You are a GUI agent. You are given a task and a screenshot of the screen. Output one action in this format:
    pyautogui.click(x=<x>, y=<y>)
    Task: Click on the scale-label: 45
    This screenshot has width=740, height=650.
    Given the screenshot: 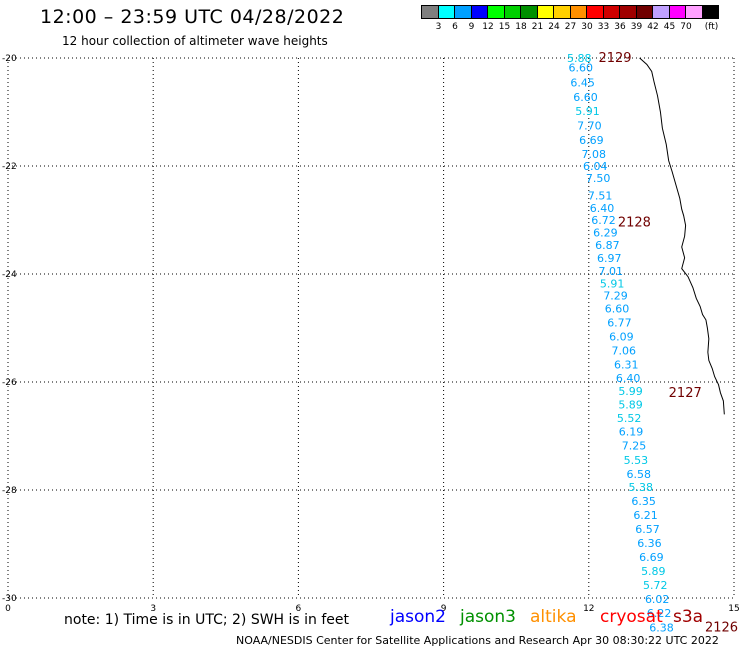 What is the action you would take?
    pyautogui.click(x=669, y=27)
    